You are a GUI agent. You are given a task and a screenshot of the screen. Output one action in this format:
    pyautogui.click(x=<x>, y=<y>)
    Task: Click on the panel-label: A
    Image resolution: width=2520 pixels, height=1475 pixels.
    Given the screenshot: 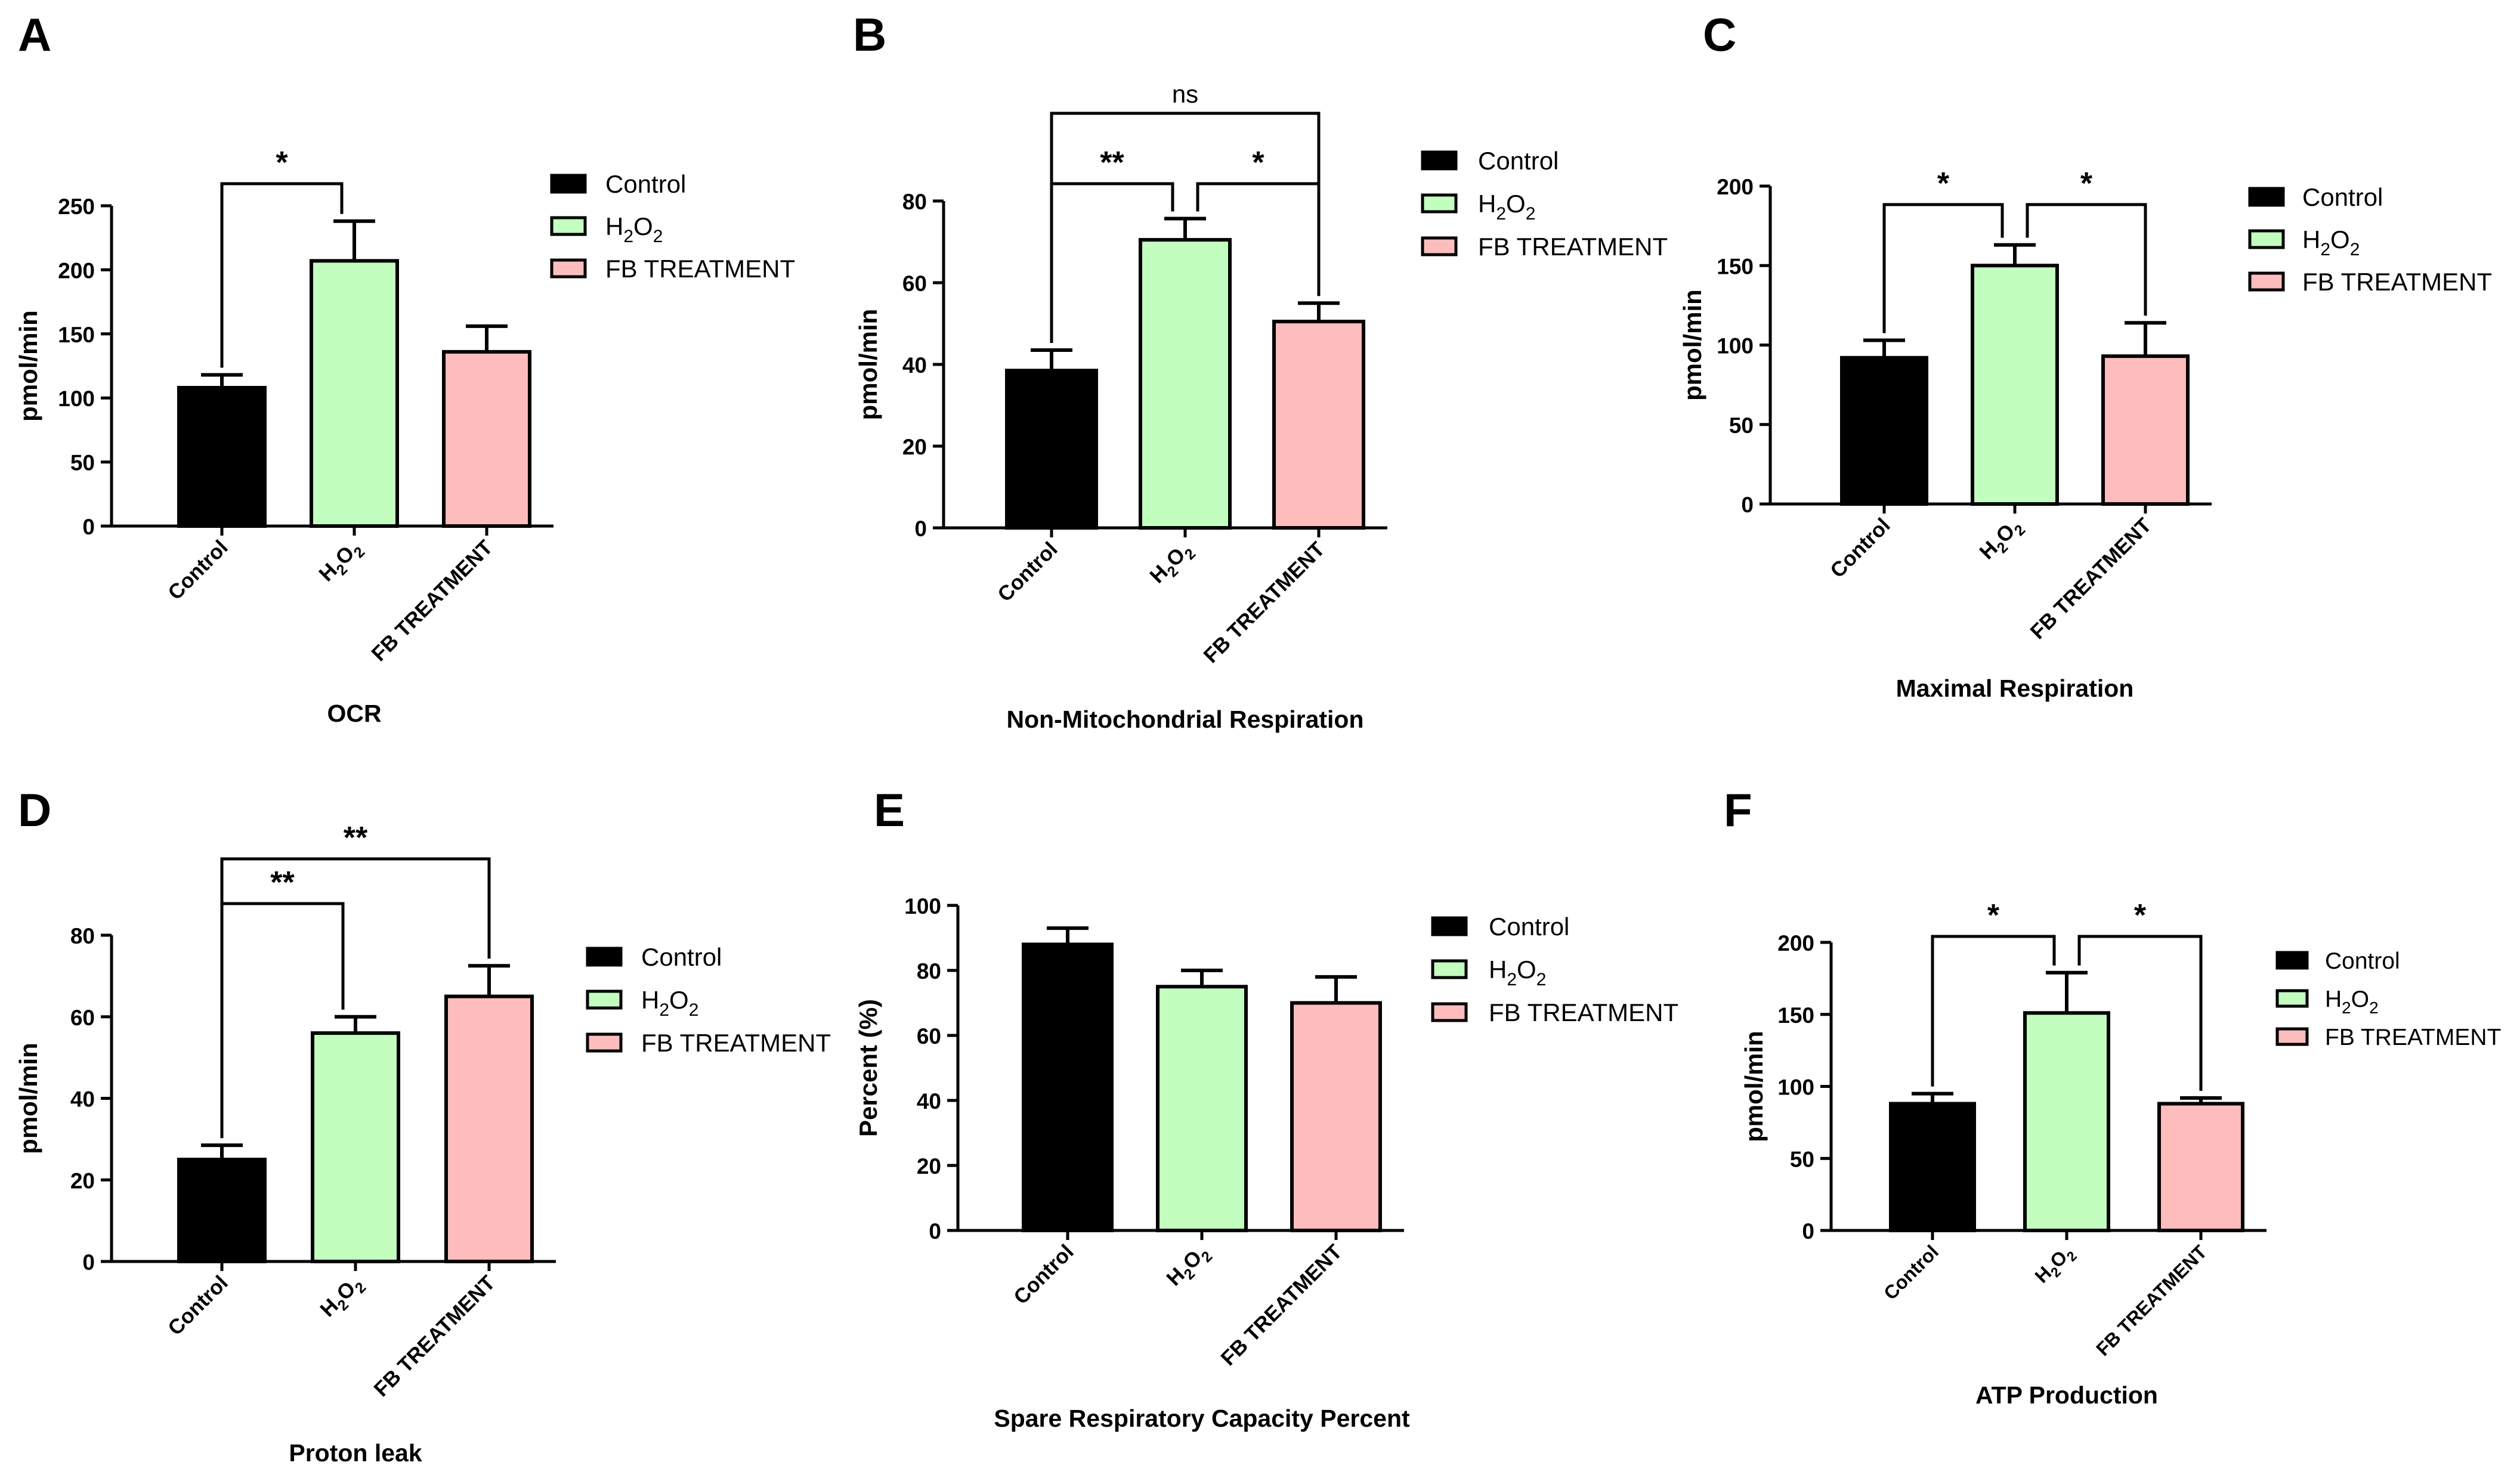 What is the action you would take?
    pyautogui.click(x=34, y=34)
    